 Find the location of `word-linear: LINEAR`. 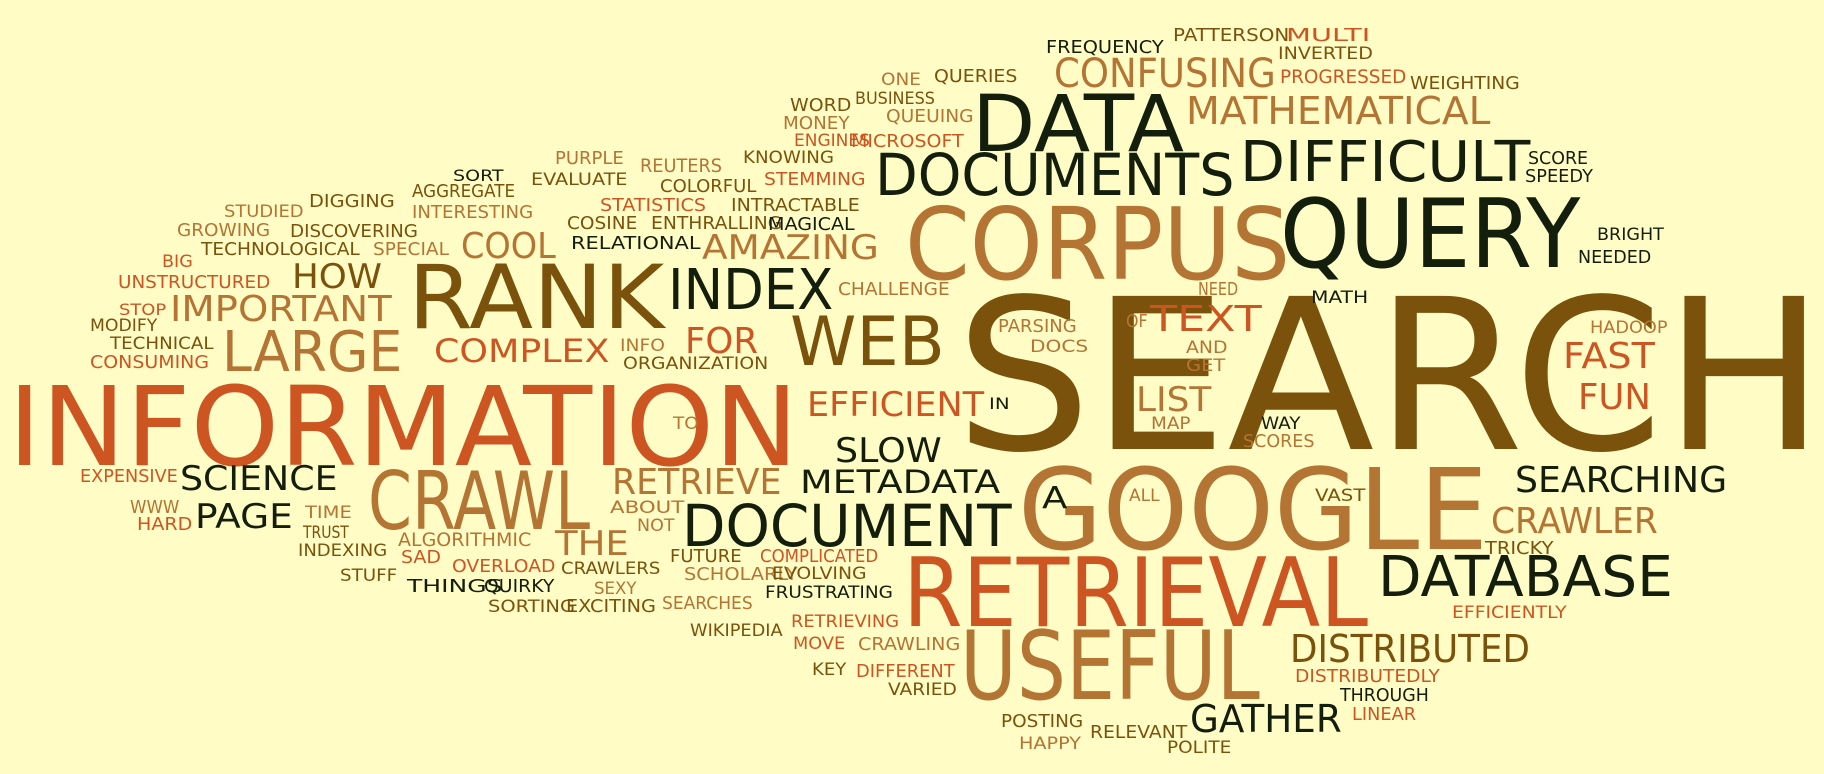

word-linear: LINEAR is located at coordinates (1384, 714).